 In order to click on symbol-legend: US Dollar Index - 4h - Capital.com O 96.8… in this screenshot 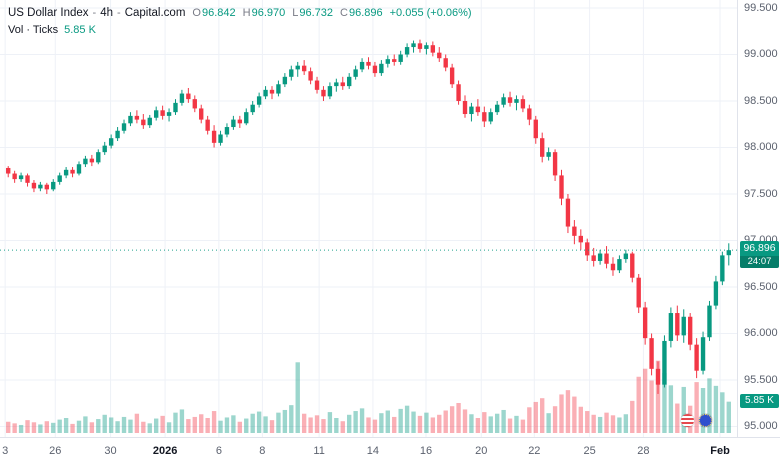, I will do `click(240, 21)`.